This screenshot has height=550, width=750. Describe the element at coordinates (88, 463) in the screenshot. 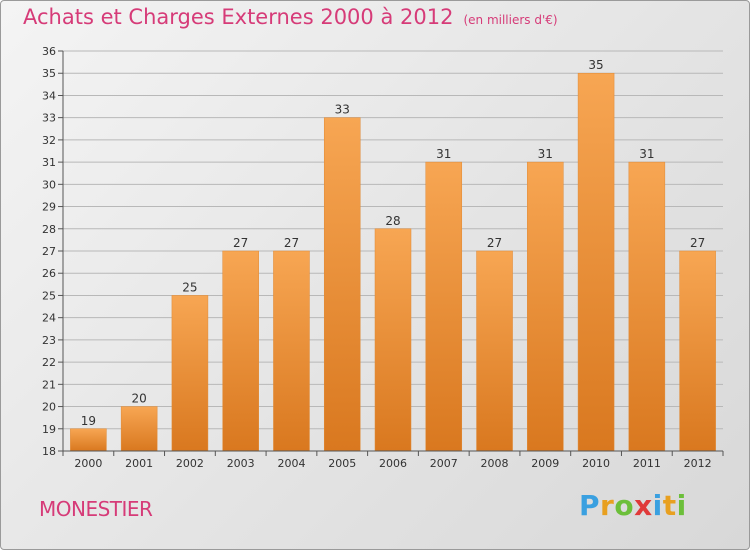

I see `x-tick-label-2000: 2000` at that location.